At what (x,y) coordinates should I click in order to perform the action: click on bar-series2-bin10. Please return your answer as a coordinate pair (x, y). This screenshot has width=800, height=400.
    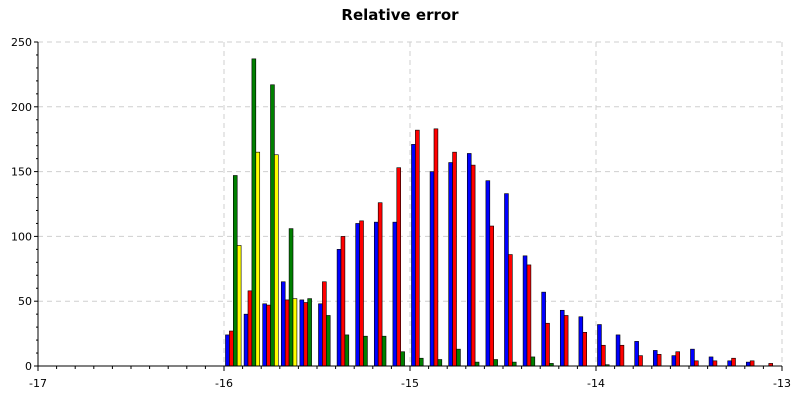
    Looking at the image, I should click on (421, 362).